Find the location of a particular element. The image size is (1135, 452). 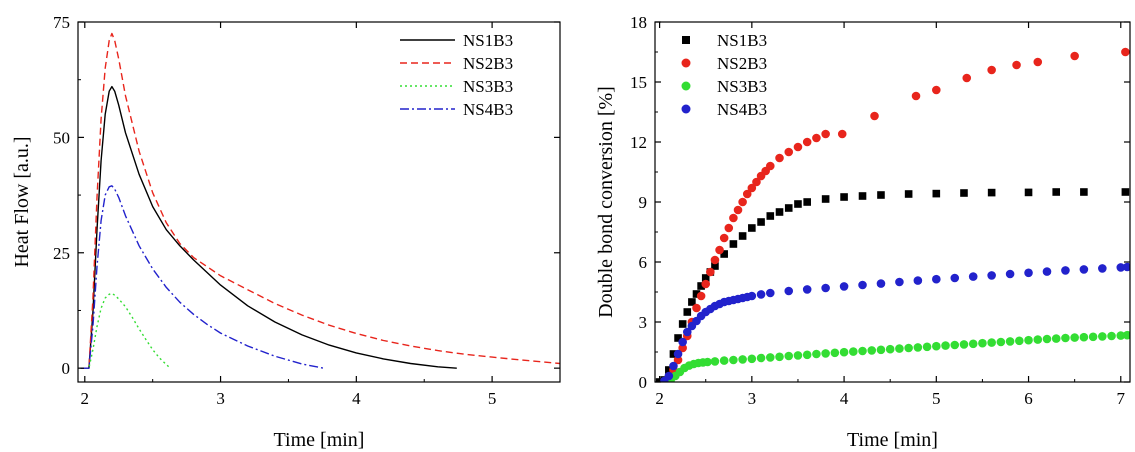

legend: NS1B3 NS2B3 NS3B3 NS4B3 is located at coordinates (724, 75).